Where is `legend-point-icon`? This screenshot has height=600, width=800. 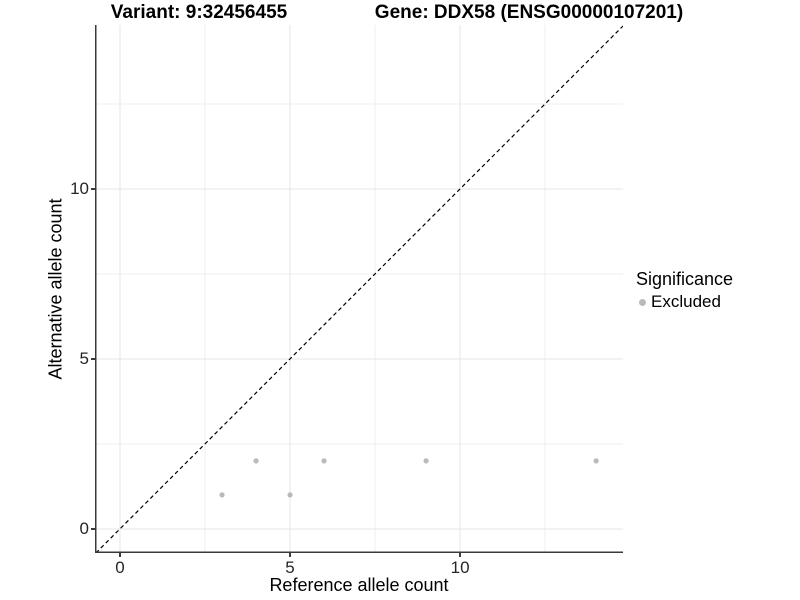 legend-point-icon is located at coordinates (642, 302).